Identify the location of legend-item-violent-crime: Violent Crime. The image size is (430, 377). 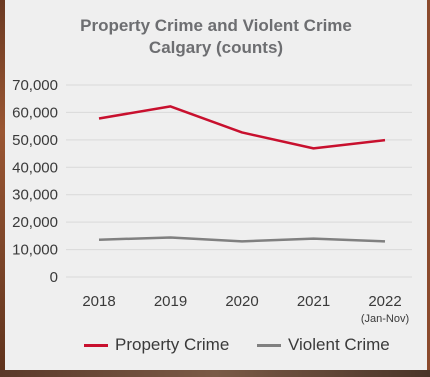
(323, 345).